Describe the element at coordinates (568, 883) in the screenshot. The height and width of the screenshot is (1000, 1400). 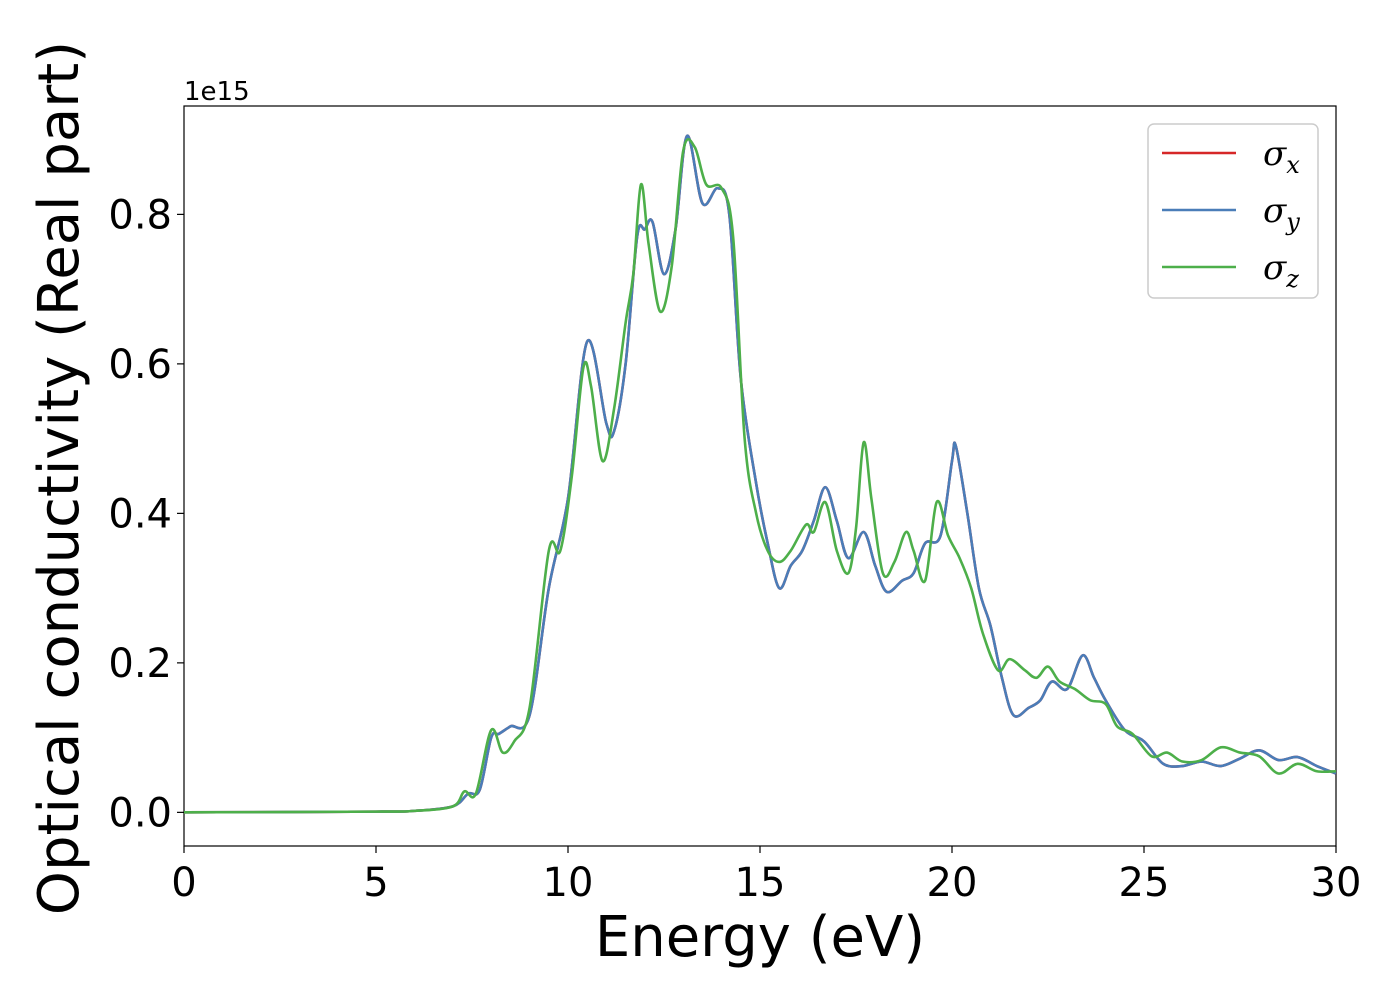
I see `x-tick-label: 10` at that location.